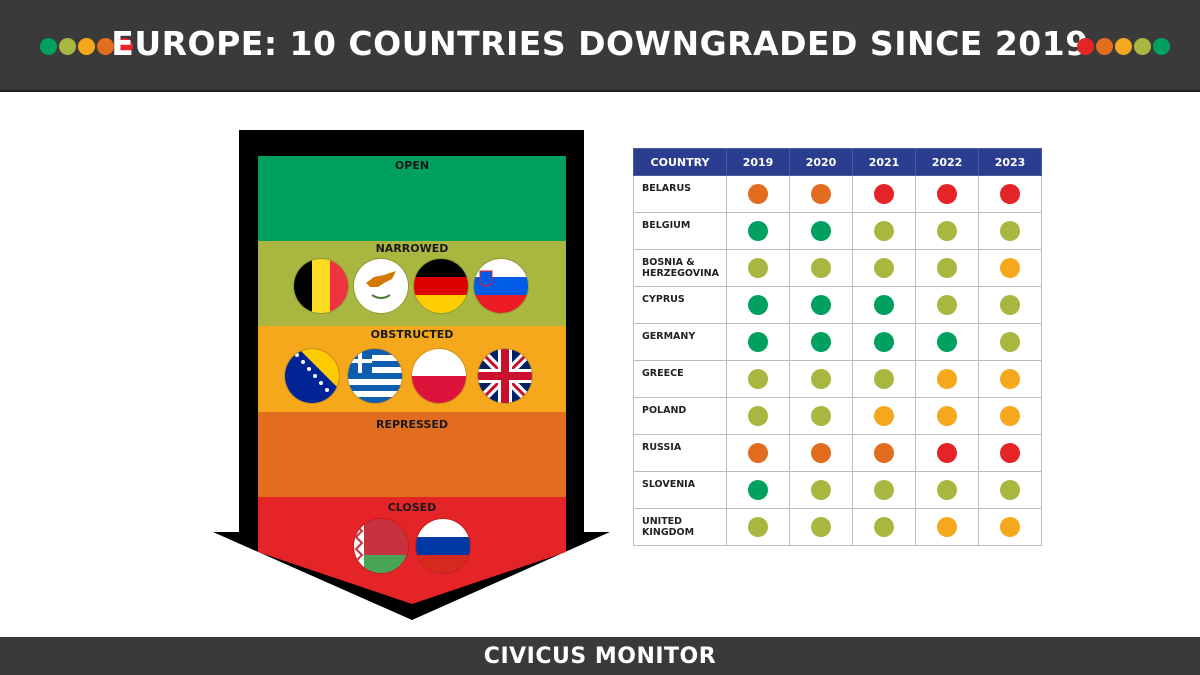 This screenshot has height=675, width=1200. What do you see at coordinates (884, 162) in the screenshot?
I see `header-year: 2021` at bounding box center [884, 162].